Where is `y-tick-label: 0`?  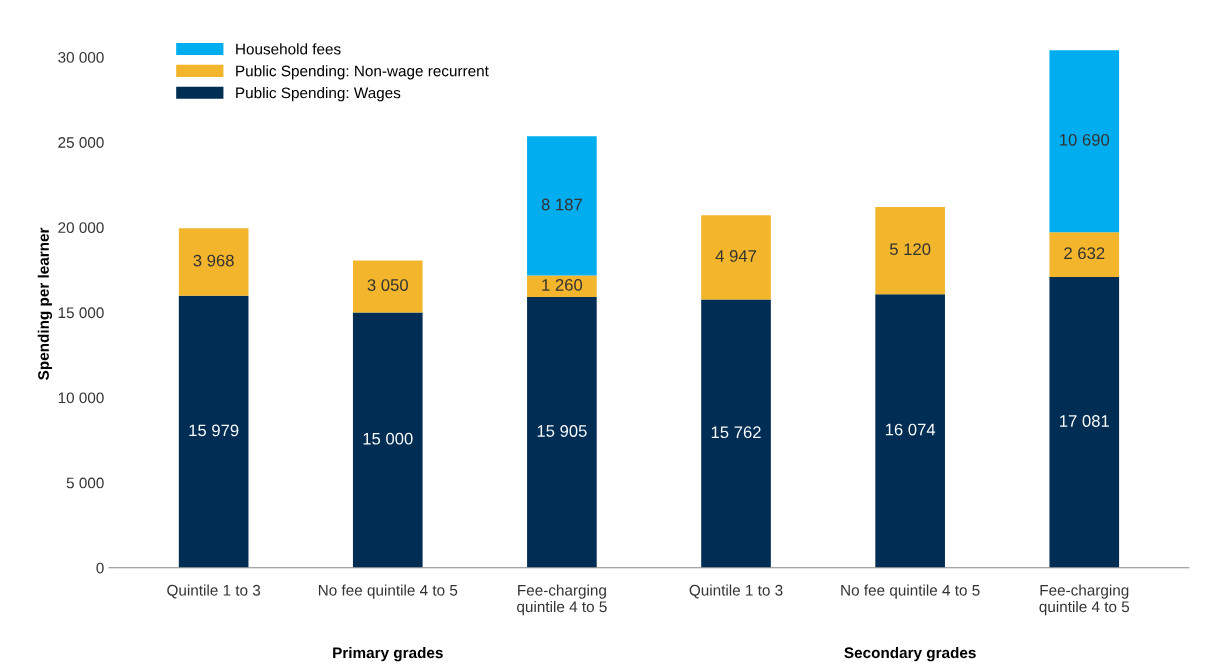
y-tick-label: 0 is located at coordinates (100, 568).